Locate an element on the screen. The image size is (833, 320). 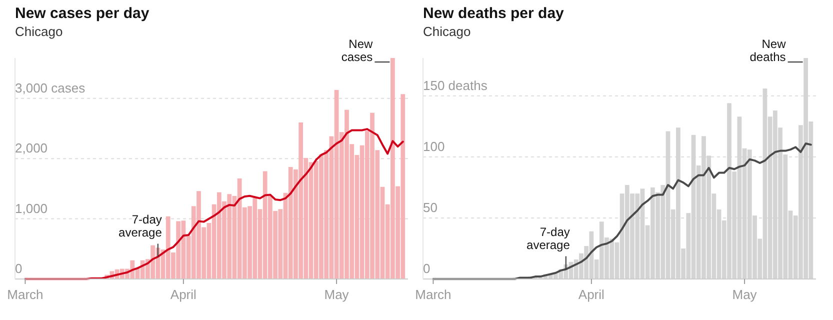
y-tick-label: 50 is located at coordinates (430, 207).